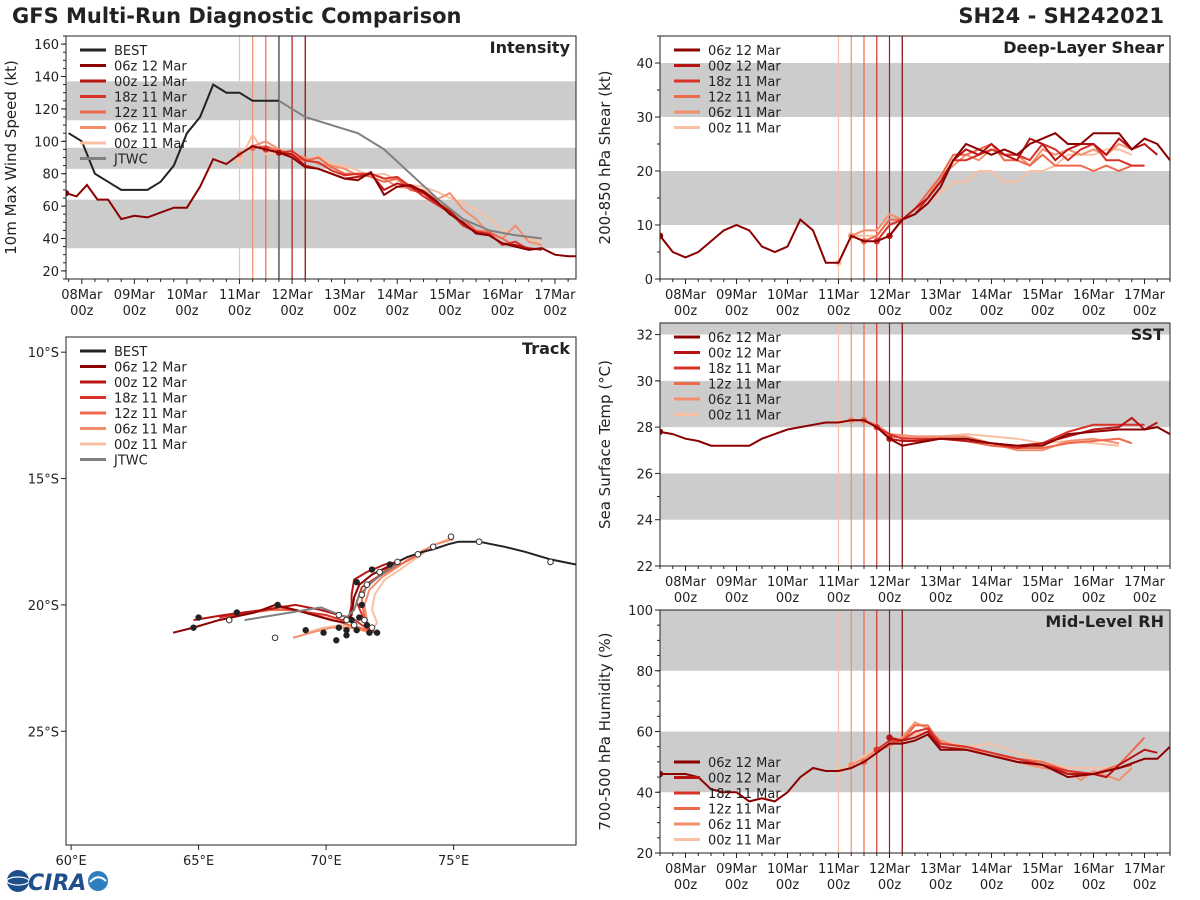 Image resolution: width=1200 pixels, height=900 pixels. What do you see at coordinates (450, 295) in the screenshot?
I see `intensity-xtick-label: 15Mar` at bounding box center [450, 295].